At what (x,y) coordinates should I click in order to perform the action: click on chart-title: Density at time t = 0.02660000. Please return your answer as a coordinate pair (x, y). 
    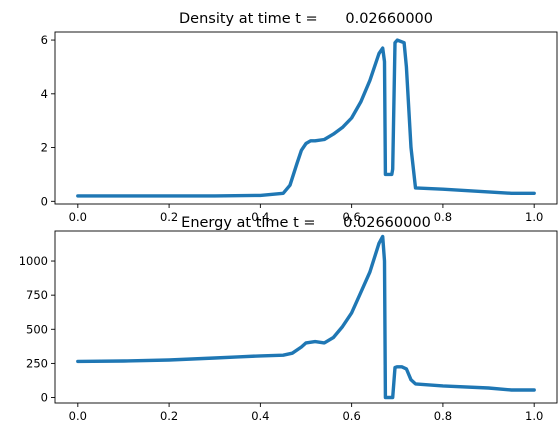
    Looking at the image, I should click on (306, 19).